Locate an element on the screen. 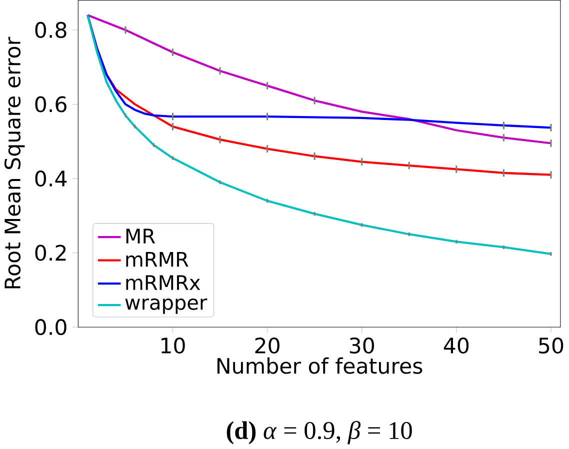 Image resolution: width=569 pixels, height=449 pixels. legend-label: MR is located at coordinates (141, 236).